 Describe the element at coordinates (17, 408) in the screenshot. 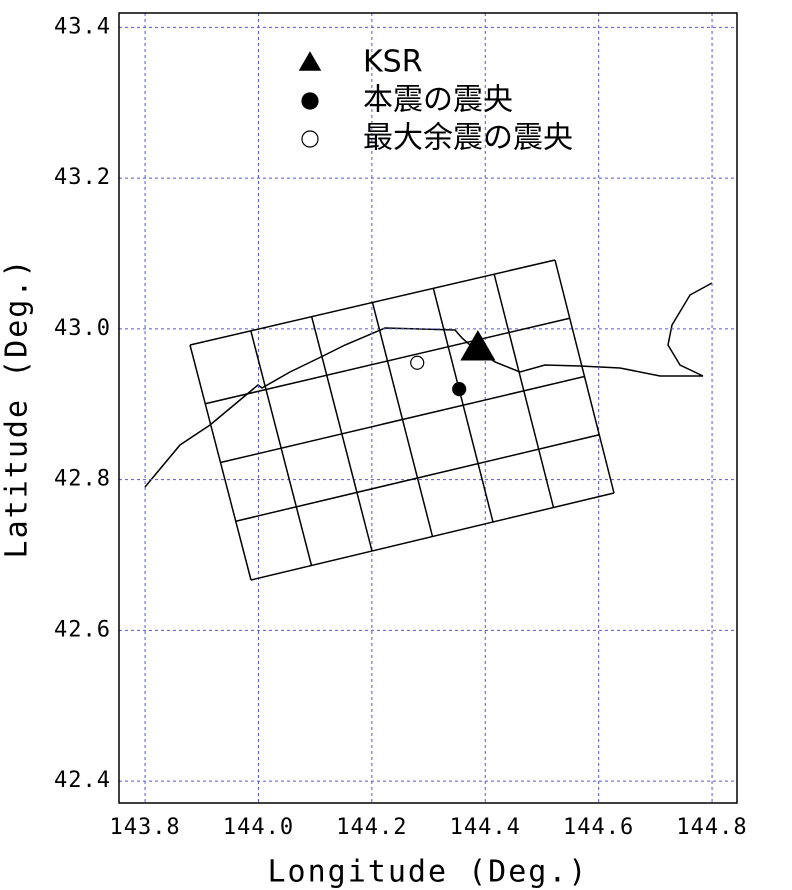

I see `y-axis-label: Latitude (Deg.)` at that location.